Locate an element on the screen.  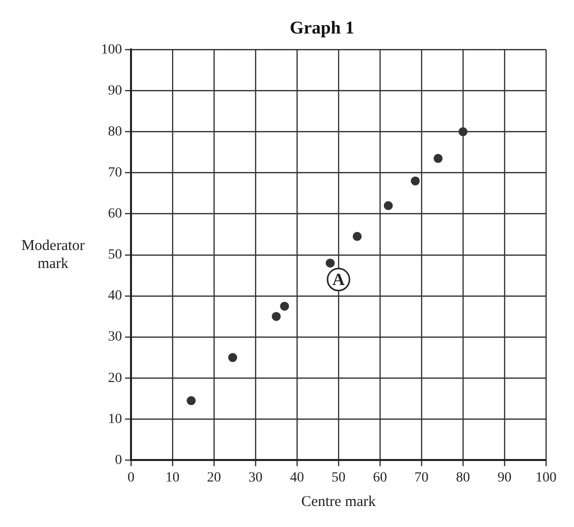
y-tick-label: 30 is located at coordinates (115, 337).